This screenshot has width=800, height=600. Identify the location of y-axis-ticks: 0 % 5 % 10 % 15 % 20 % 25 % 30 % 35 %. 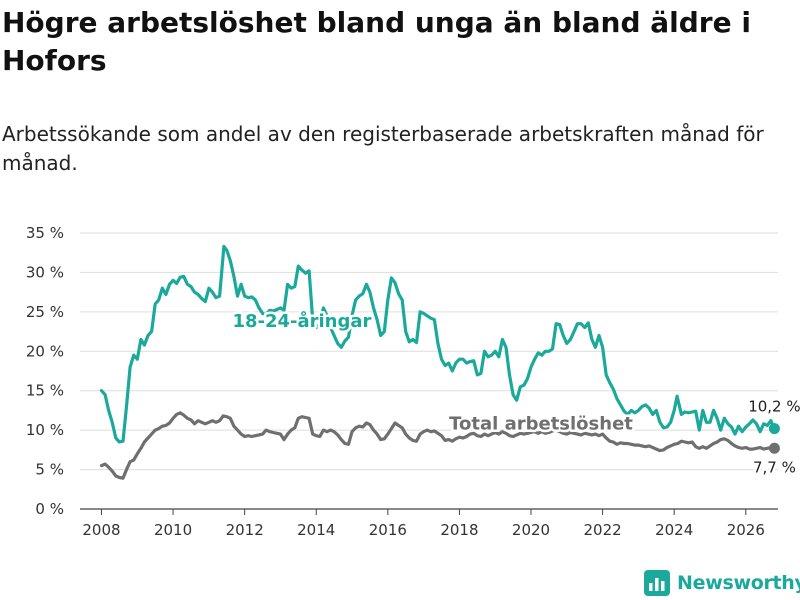
(45, 371).